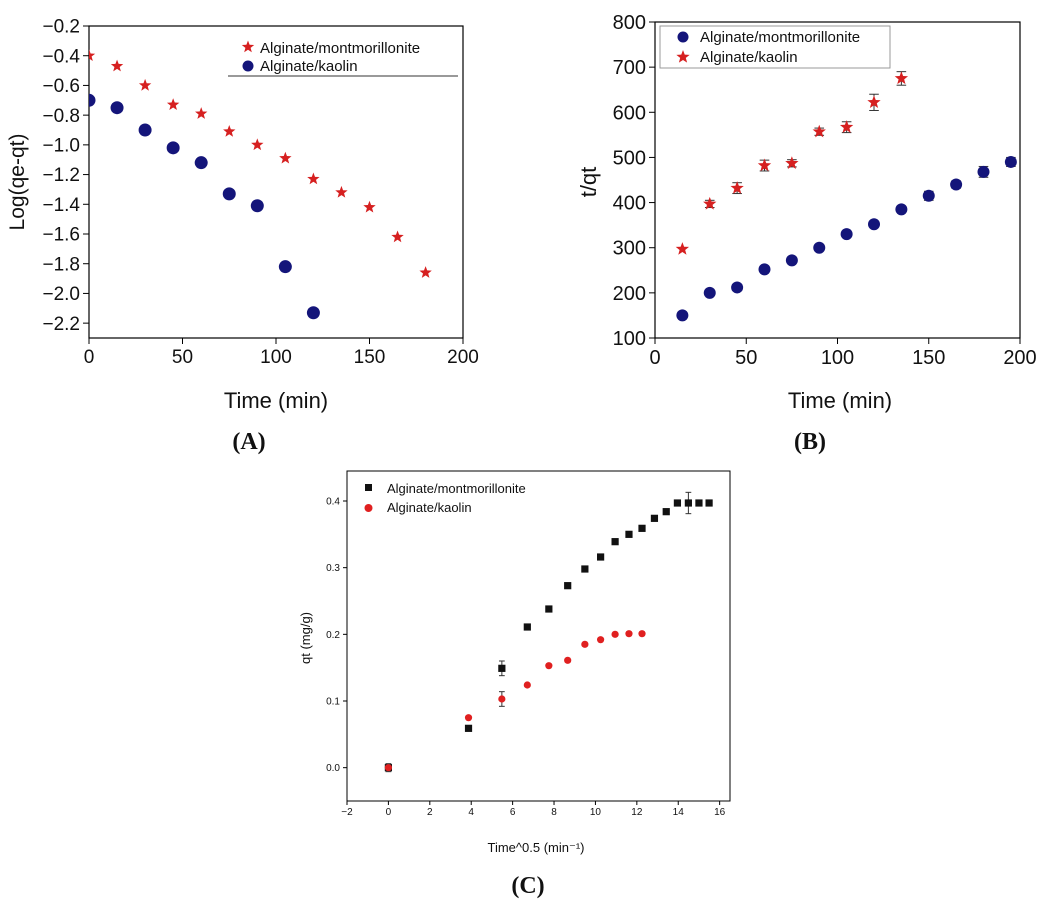  What do you see at coordinates (837, 358) in the screenshot?
I see `panel-b-x-tick-label: 100` at bounding box center [837, 358].